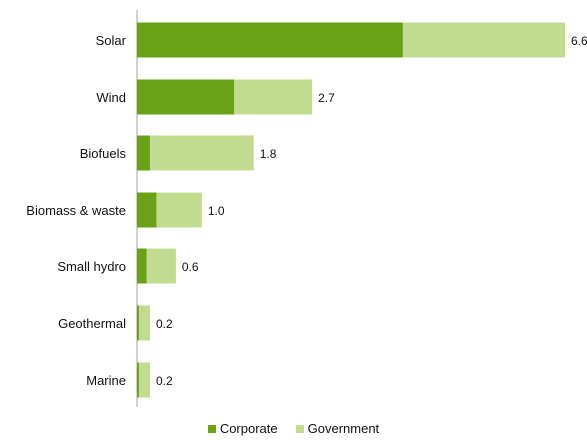  I want to click on bar-small-hydro-government, so click(161, 266).